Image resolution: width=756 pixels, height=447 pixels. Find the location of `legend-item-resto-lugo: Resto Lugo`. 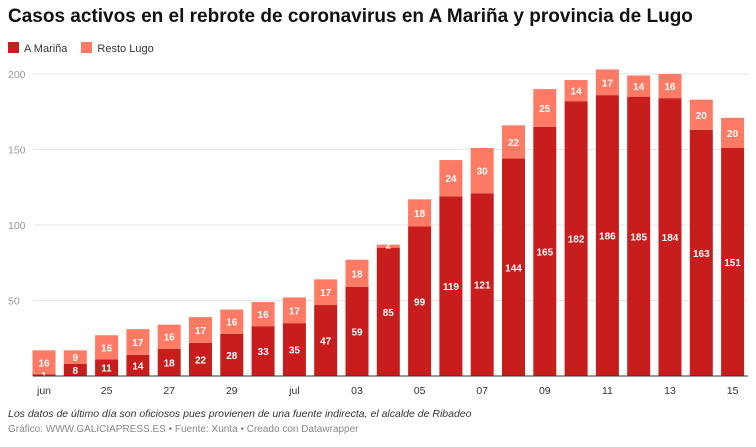

legend-item-resto-lugo: Resto Lugo is located at coordinates (117, 48).